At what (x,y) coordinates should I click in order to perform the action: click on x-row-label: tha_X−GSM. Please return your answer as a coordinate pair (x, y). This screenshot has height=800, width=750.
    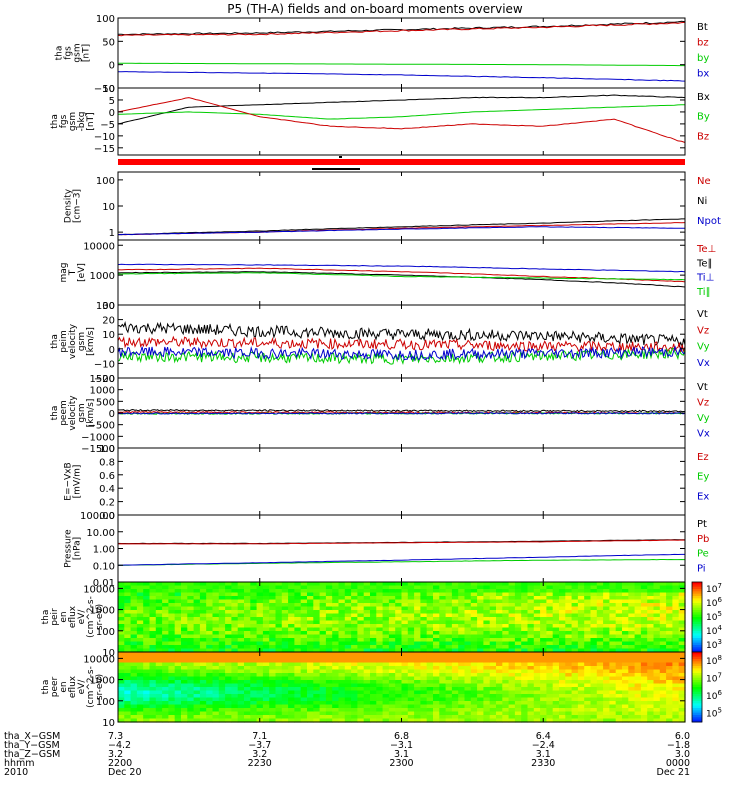
    Looking at the image, I should click on (32, 736).